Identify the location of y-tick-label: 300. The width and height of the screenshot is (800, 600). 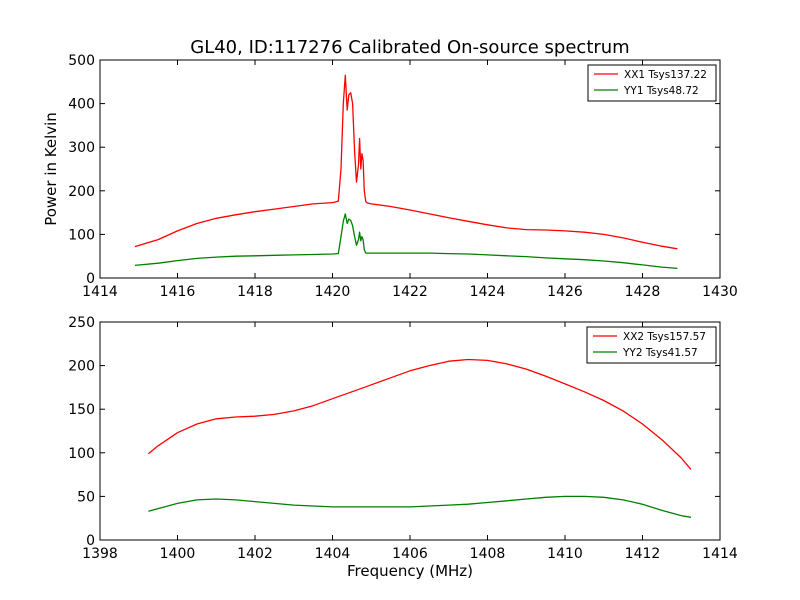
(81, 148).